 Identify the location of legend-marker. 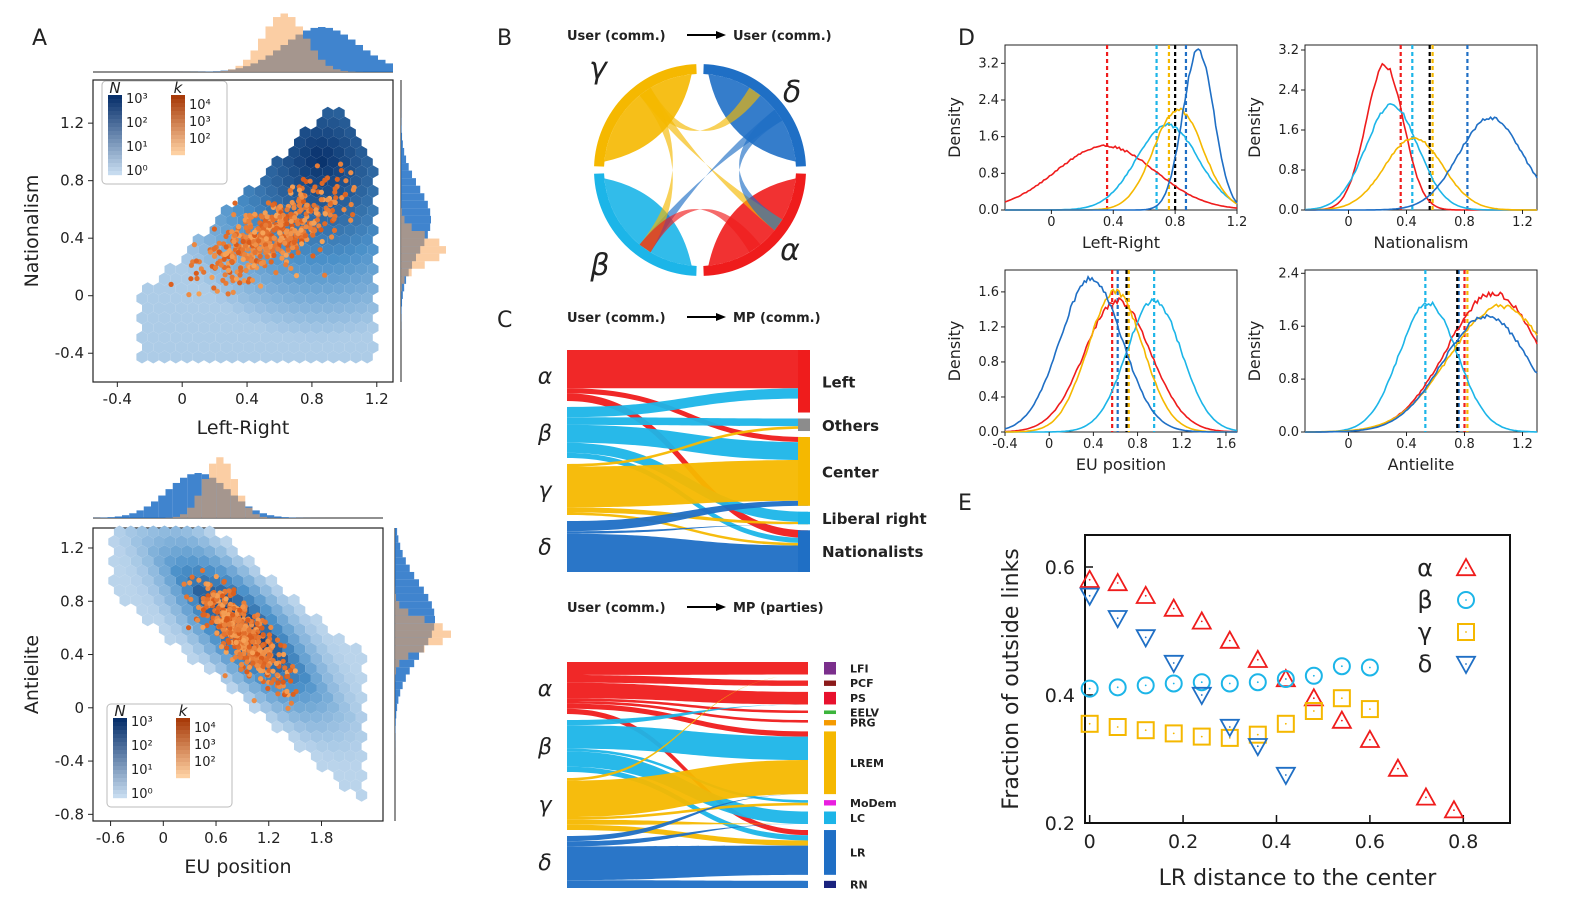
(1466, 567).